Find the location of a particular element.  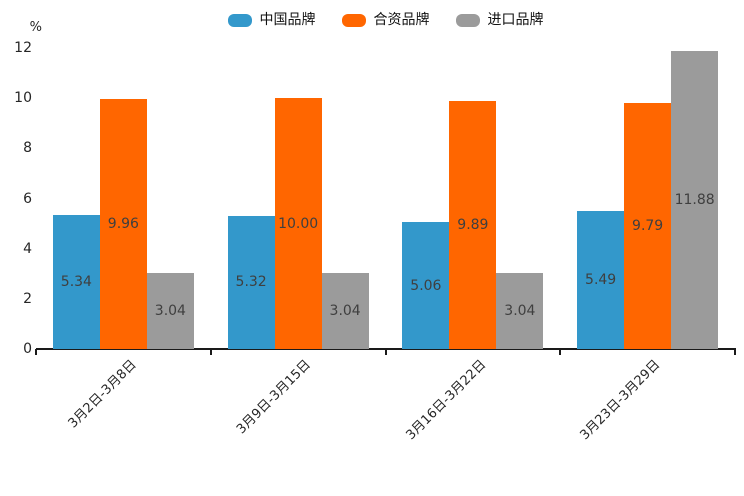

bar: 5.49 is located at coordinates (601, 280).